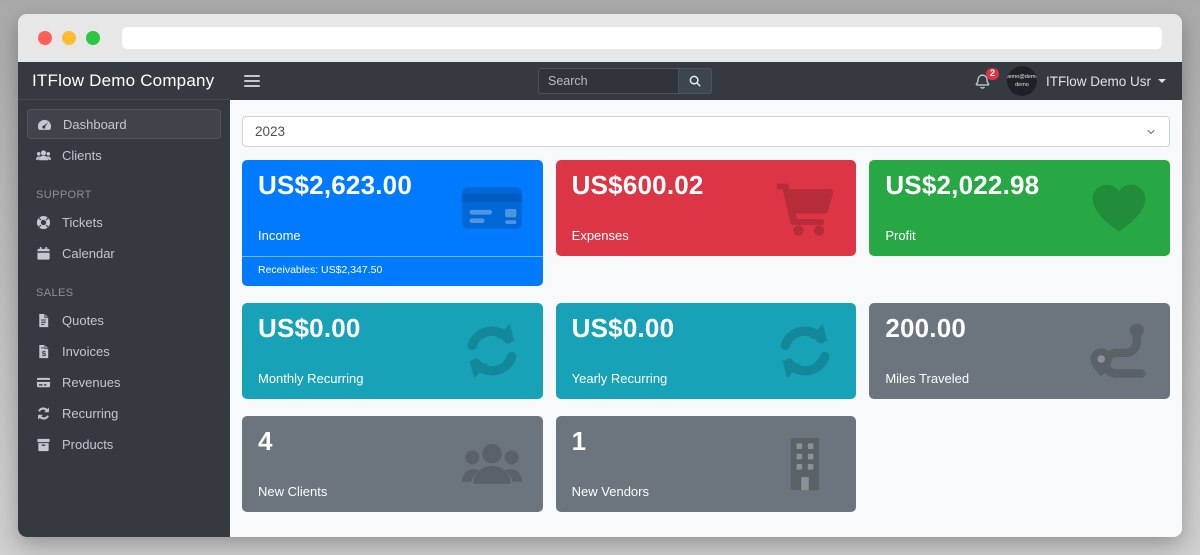 The width and height of the screenshot is (1200, 555). I want to click on year-select-value: 2023, so click(270, 131).